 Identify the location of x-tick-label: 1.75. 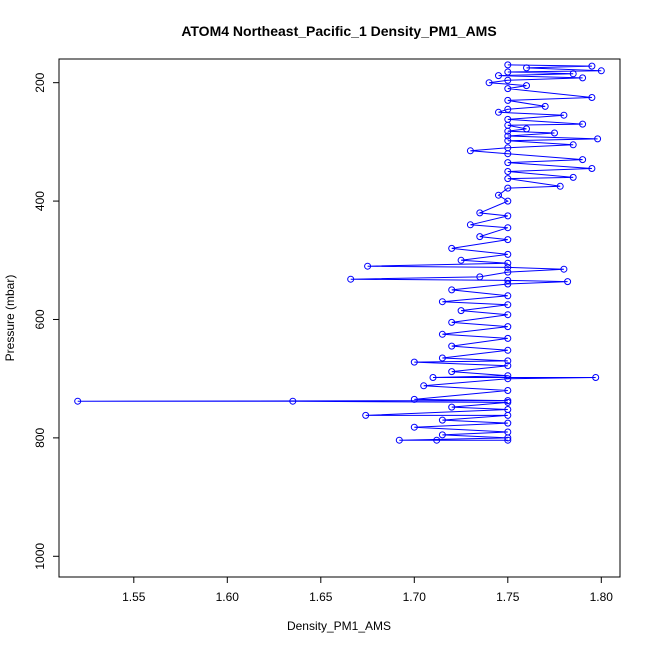
(508, 597).